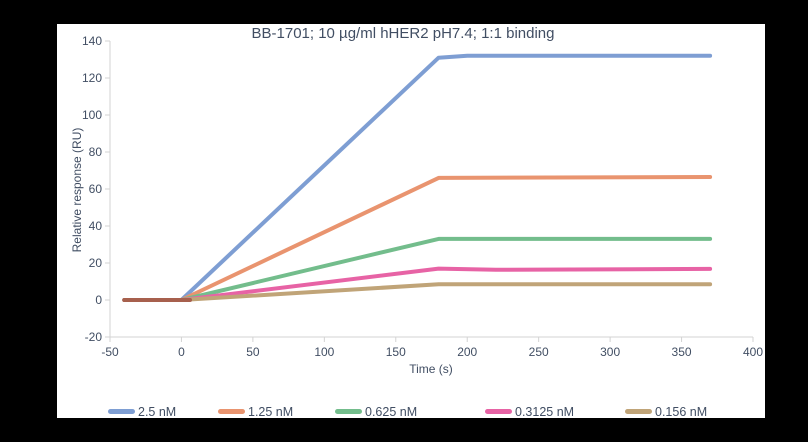 This screenshot has width=808, height=442. Describe the element at coordinates (467, 352) in the screenshot. I see `x-tick-label: 200` at that location.